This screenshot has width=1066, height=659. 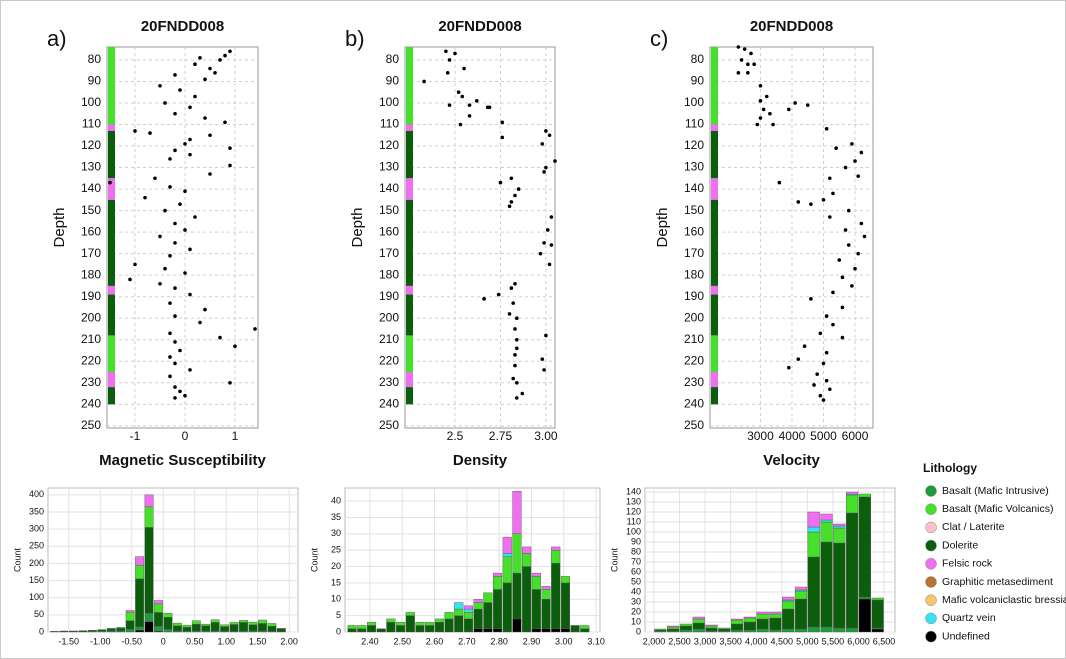 What do you see at coordinates (336, 517) in the screenshot?
I see `y-tick-label: 35` at bounding box center [336, 517].